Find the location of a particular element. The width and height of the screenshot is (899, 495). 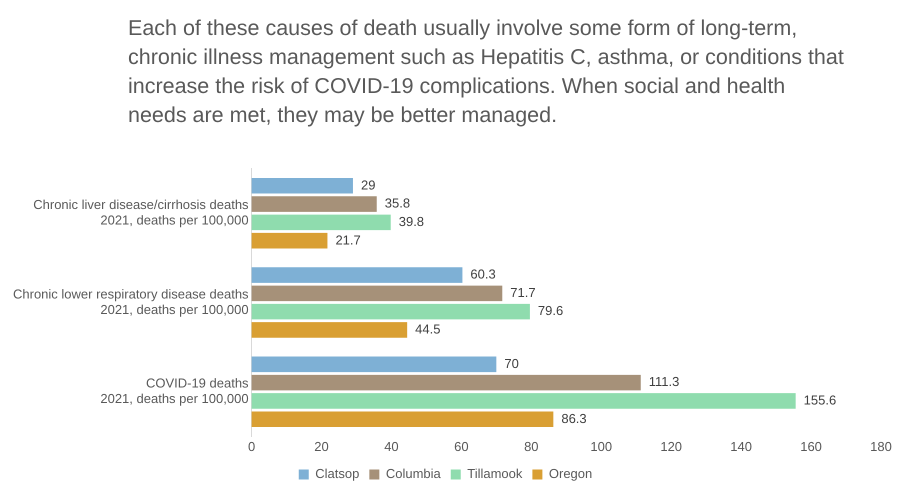

y-tick-label: COVID-19 deaths 2021, deaths per 100,000 is located at coordinates (175, 391).